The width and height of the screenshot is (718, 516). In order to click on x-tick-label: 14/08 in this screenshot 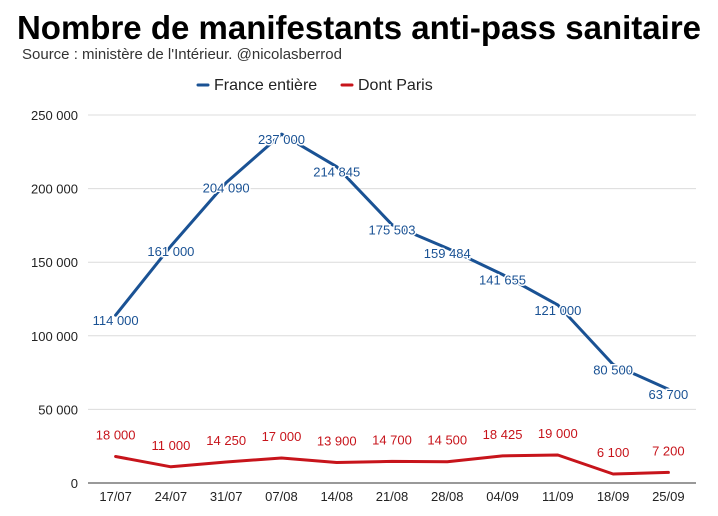, I will do `click(336, 496)`.